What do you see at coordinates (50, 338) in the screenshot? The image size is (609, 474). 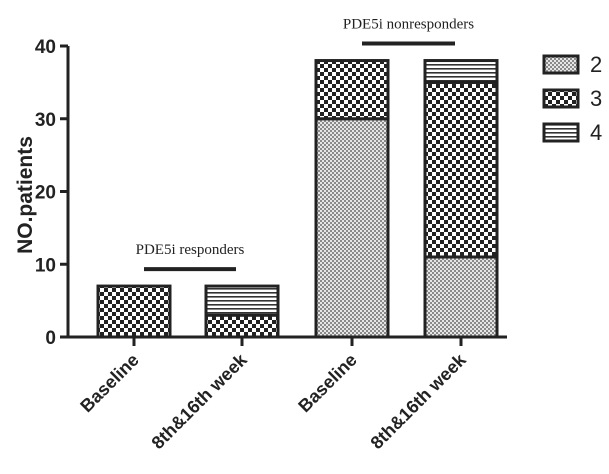 I see `y-tick-label: 0` at bounding box center [50, 338].